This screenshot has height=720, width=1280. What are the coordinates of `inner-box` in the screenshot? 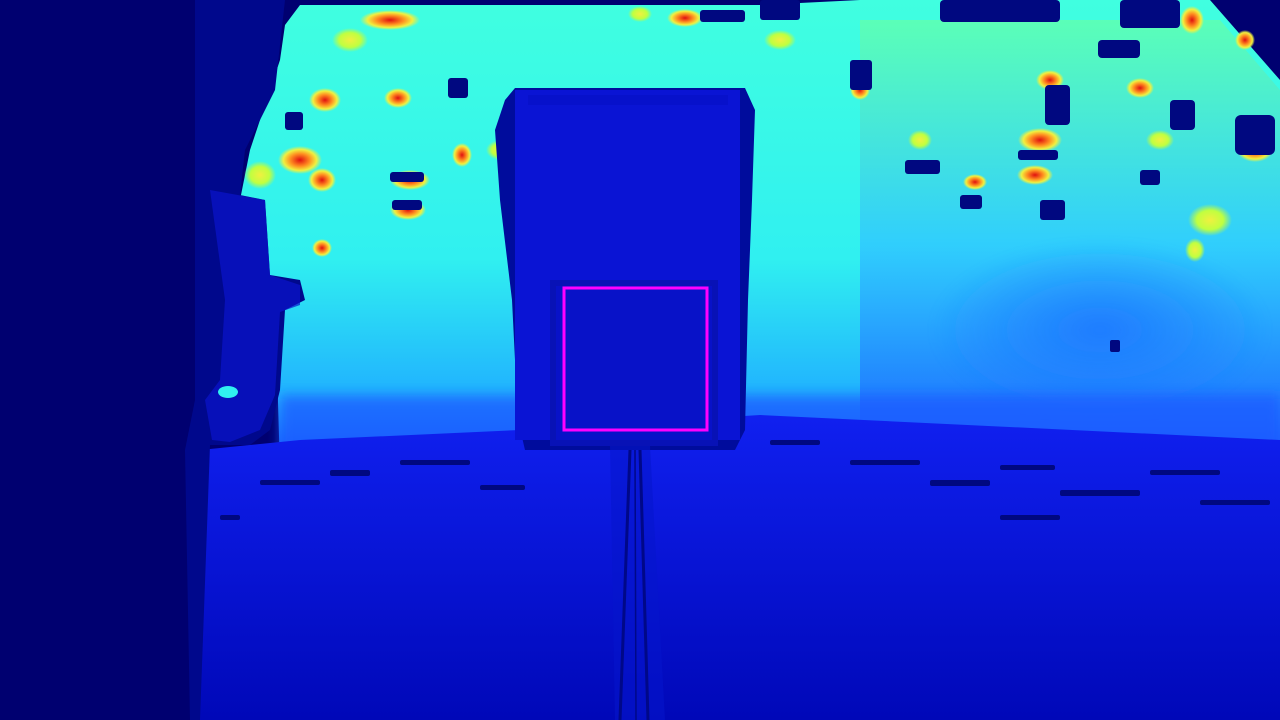 It's located at (634, 363).